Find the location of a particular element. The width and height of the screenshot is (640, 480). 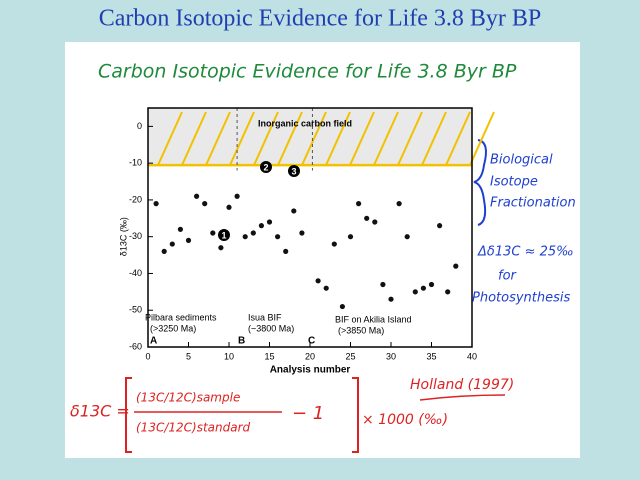

annotation: B is located at coordinates (241, 341).